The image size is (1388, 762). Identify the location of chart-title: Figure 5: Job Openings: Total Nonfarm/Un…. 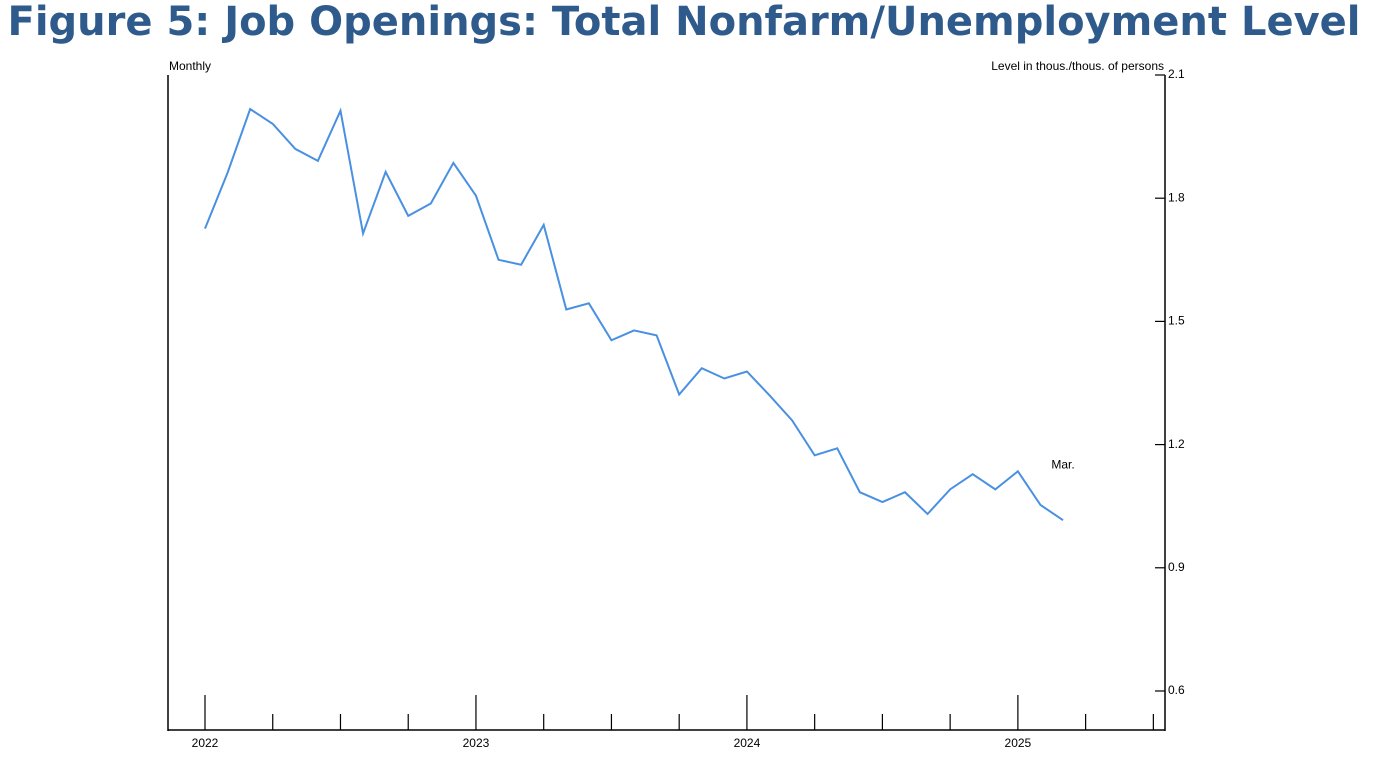
(684, 22).